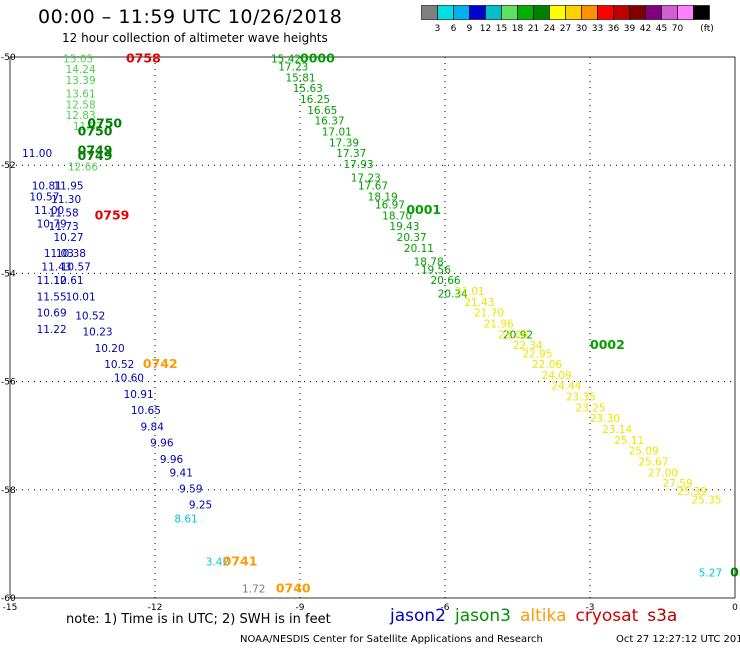 Image resolution: width=740 pixels, height=650 pixels. Describe the element at coordinates (483, 616) in the screenshot. I see `legend-item-jason3: jason3` at that location.